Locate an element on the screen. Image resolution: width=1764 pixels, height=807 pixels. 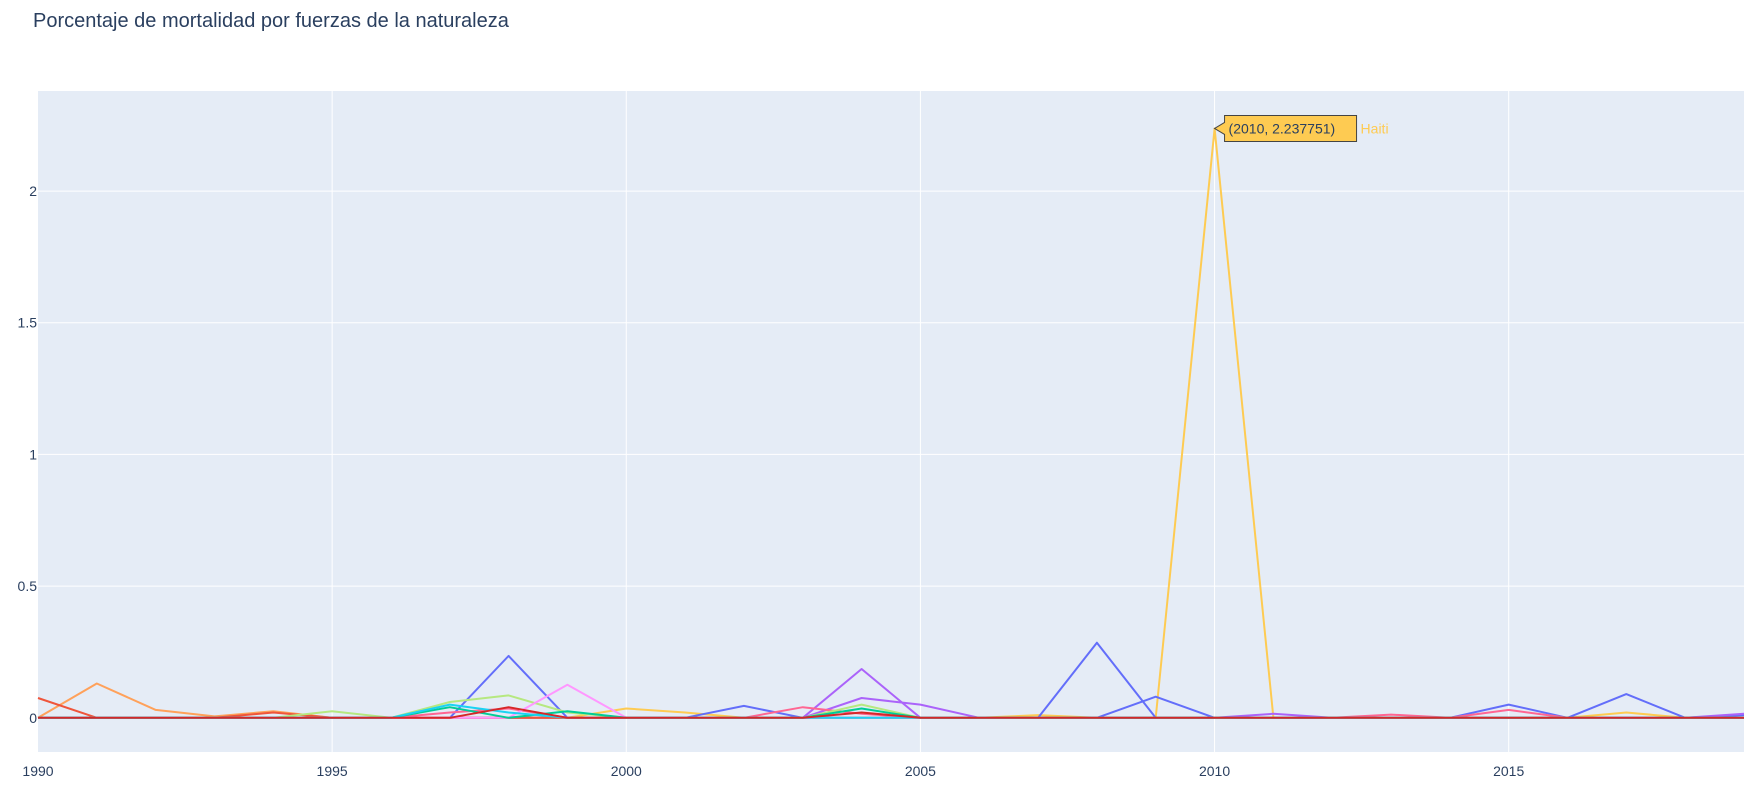
hover-tooltip: (2010, 2.237751) Haiti is located at coordinates (1301, 128).